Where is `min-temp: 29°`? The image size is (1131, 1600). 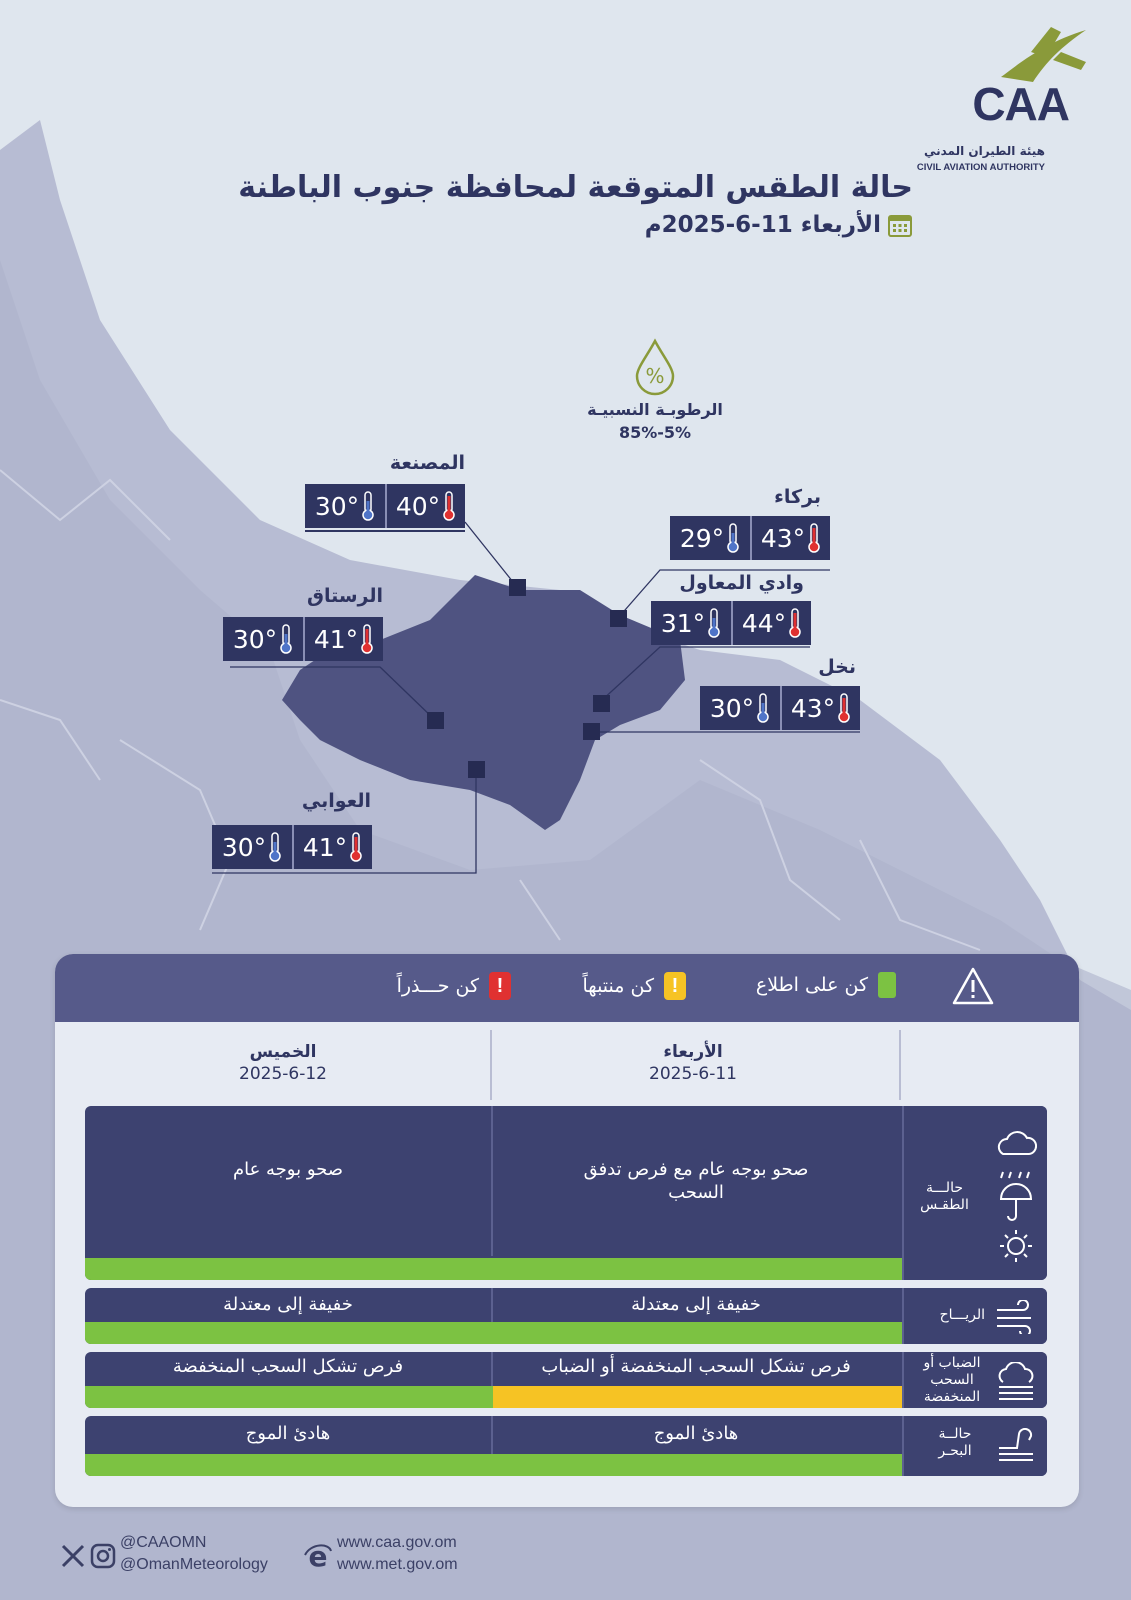 min-temp: 29° is located at coordinates (702, 538).